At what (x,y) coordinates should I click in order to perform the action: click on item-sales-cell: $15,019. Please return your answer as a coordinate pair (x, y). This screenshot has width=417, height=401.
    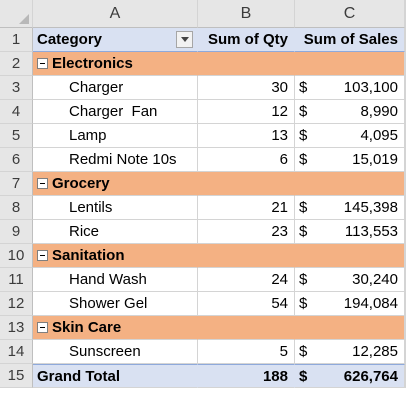
    Looking at the image, I should click on (350, 160).